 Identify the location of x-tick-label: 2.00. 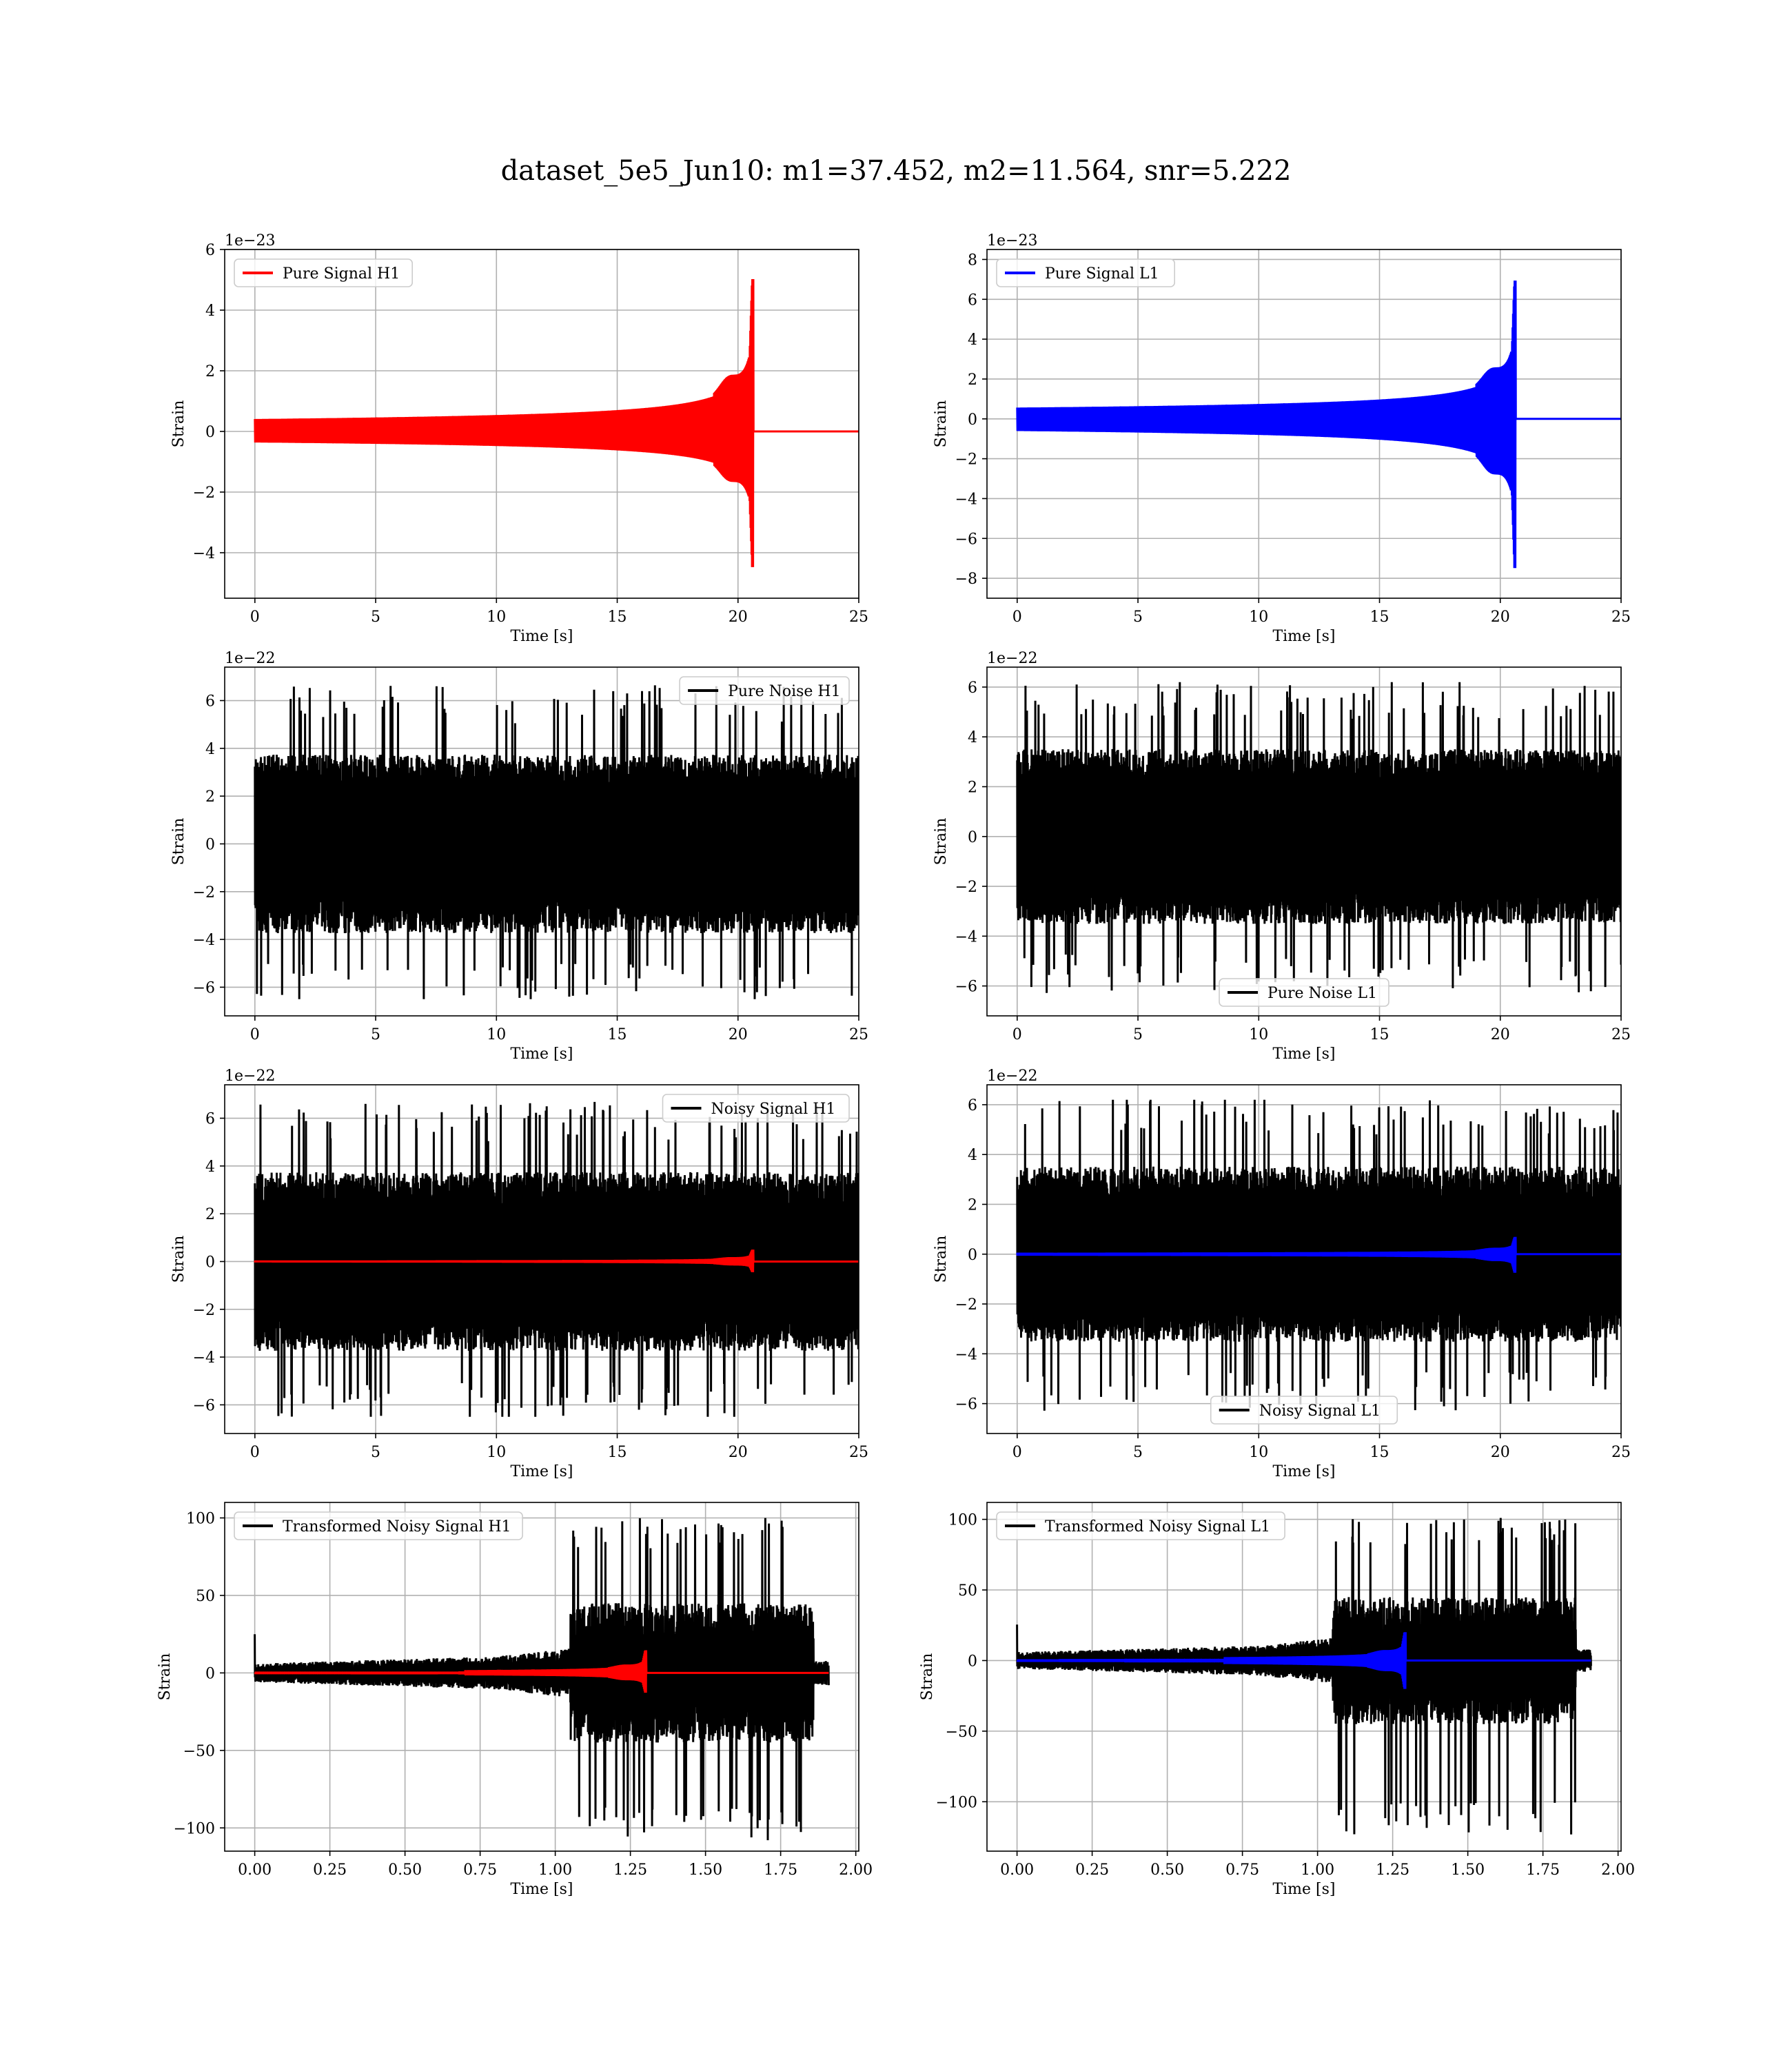
(1618, 1870).